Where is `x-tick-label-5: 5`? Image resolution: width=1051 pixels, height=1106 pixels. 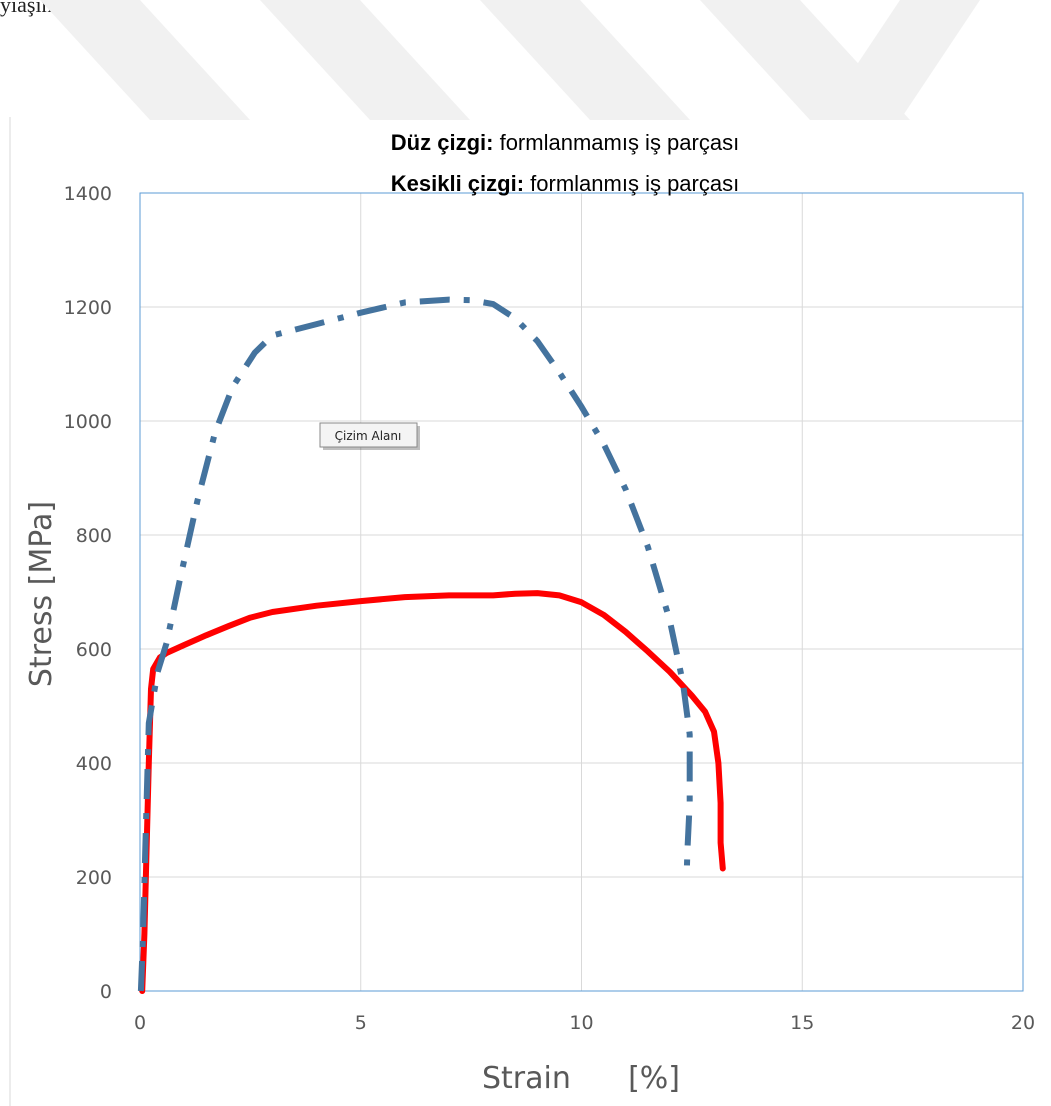 x-tick-label-5: 5 is located at coordinates (361, 1023).